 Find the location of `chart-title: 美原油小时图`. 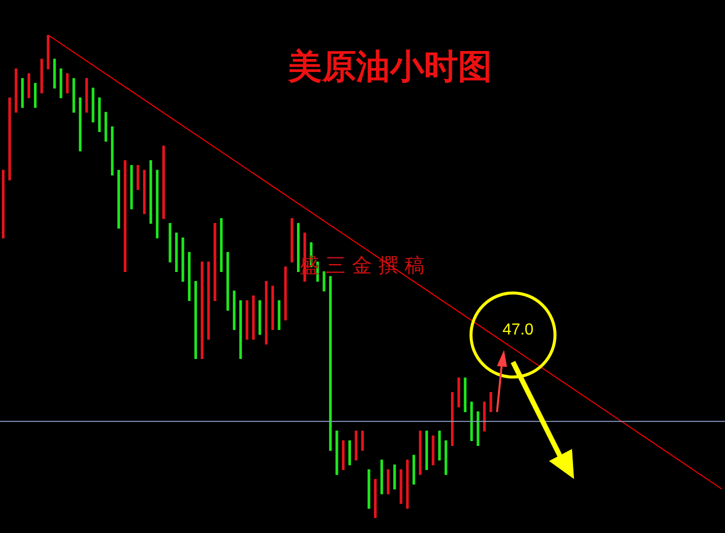

chart-title: 美原油小时图 is located at coordinates (389, 66).